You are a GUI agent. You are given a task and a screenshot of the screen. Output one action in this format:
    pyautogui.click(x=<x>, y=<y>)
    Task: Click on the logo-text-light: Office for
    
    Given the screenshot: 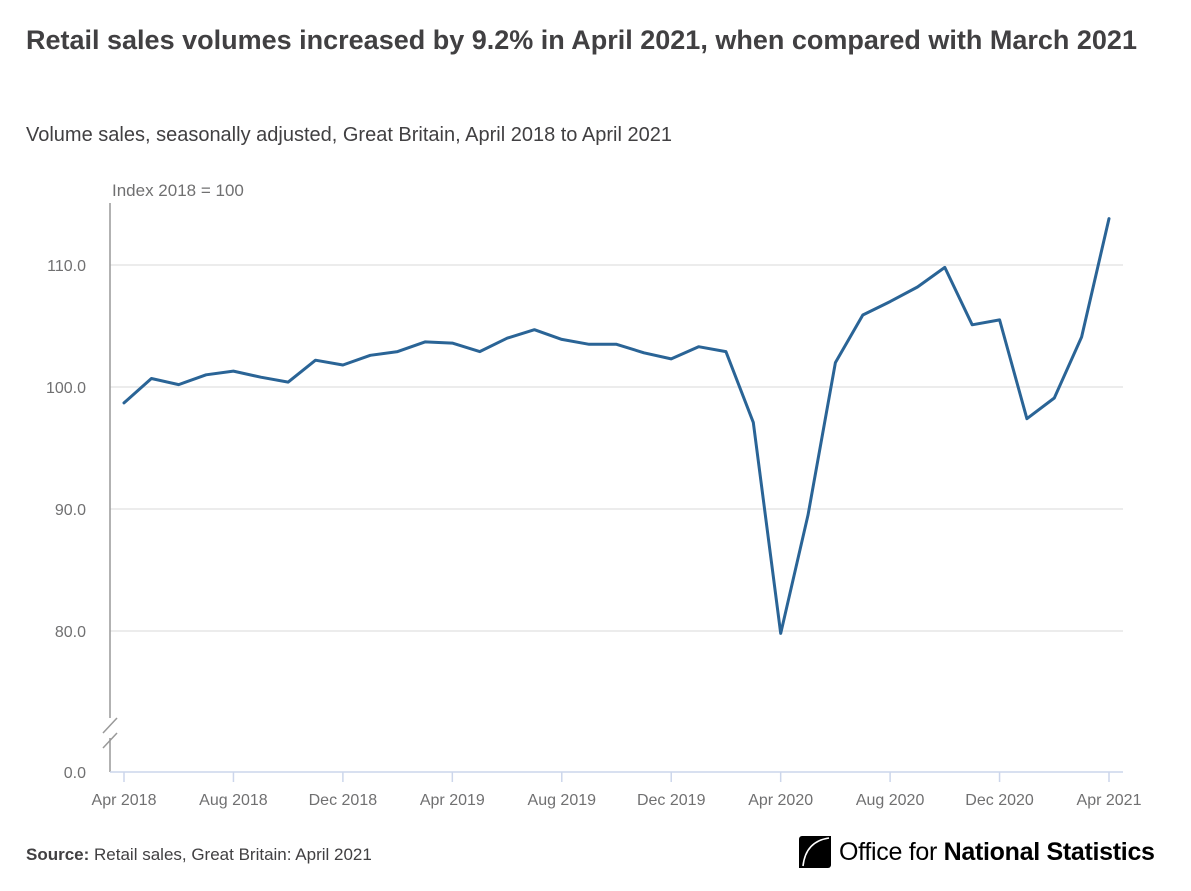 What is the action you would take?
    pyautogui.click(x=891, y=851)
    